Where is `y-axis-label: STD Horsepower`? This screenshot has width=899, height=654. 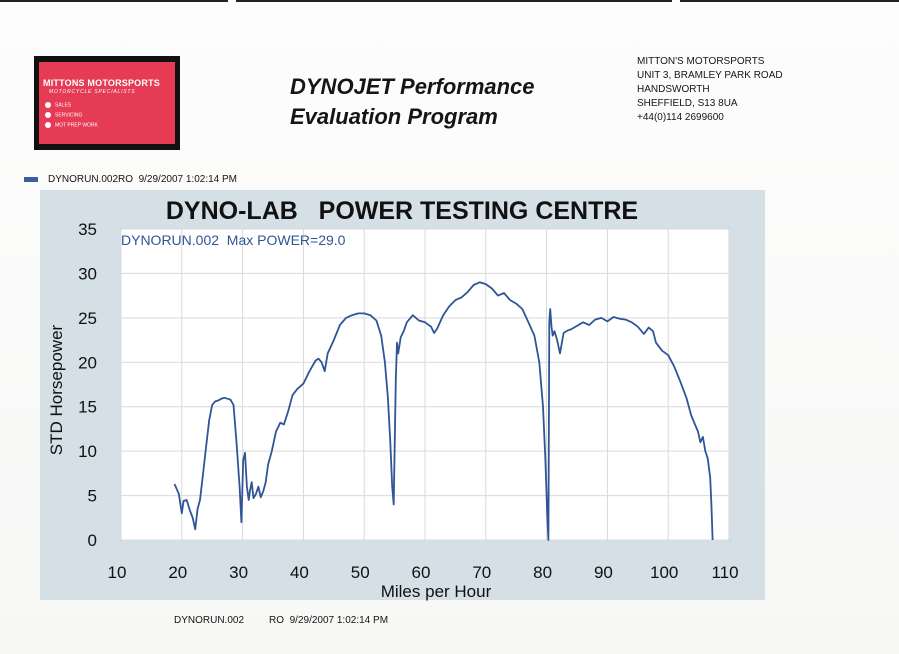 y-axis-label: STD Horsepower is located at coordinates (56, 389).